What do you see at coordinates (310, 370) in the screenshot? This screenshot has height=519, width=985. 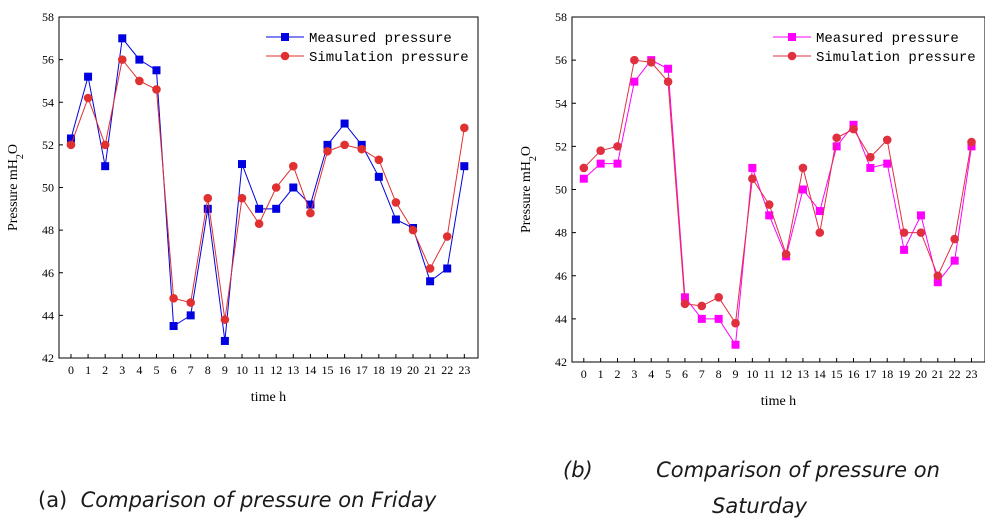 I see `x-tick-label: 14` at bounding box center [310, 370].